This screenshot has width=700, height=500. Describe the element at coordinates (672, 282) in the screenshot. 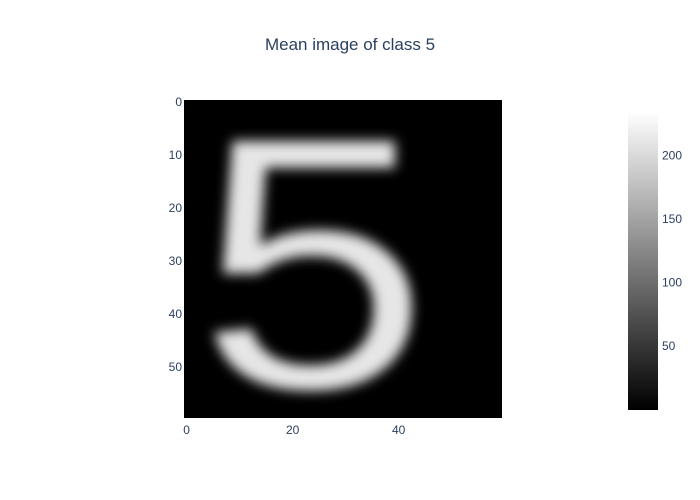

I see `colorbar-tick-label: 100` at that location.